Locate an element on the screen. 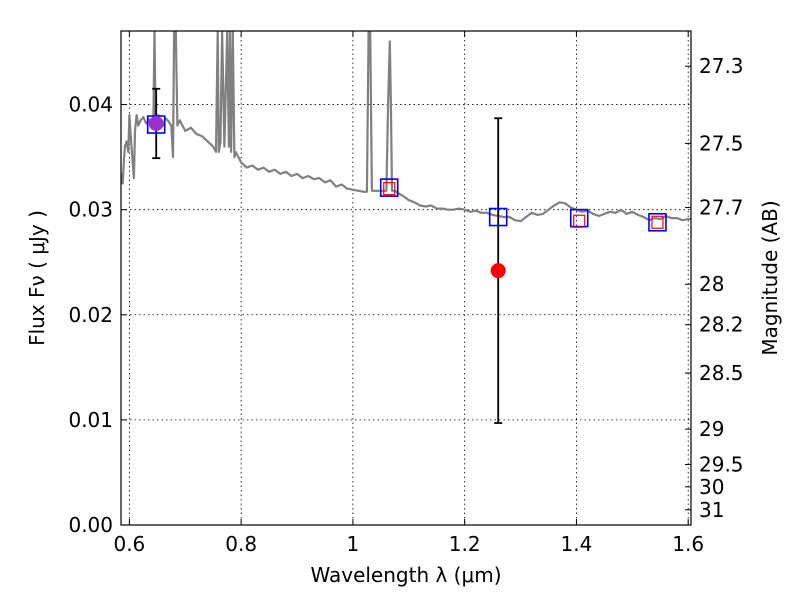  mag-tick-label: 29.5 is located at coordinates (721, 465).